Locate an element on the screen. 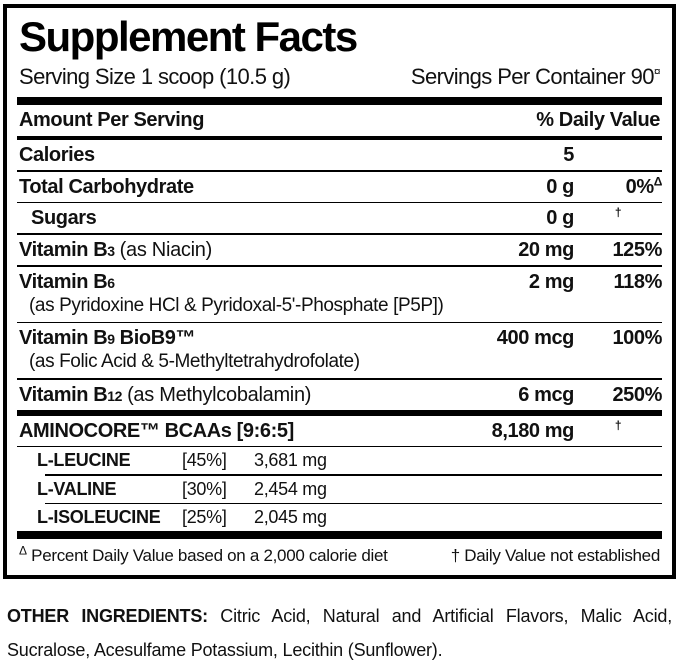 This screenshot has width=679, height=668. amino-amount: 2,045 mg is located at coordinates (290, 517).